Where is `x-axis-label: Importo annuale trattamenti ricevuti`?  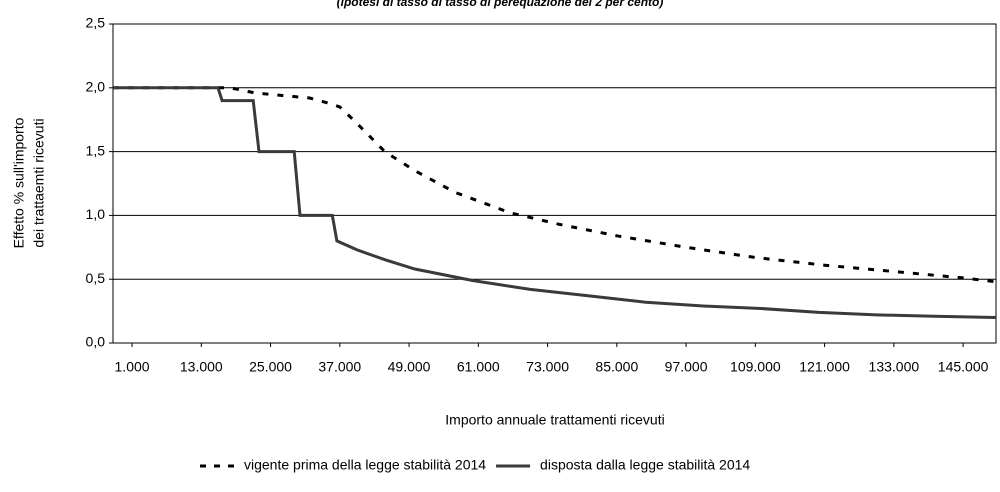 x-axis-label: Importo annuale trattamenti ricevuti is located at coordinates (554, 420).